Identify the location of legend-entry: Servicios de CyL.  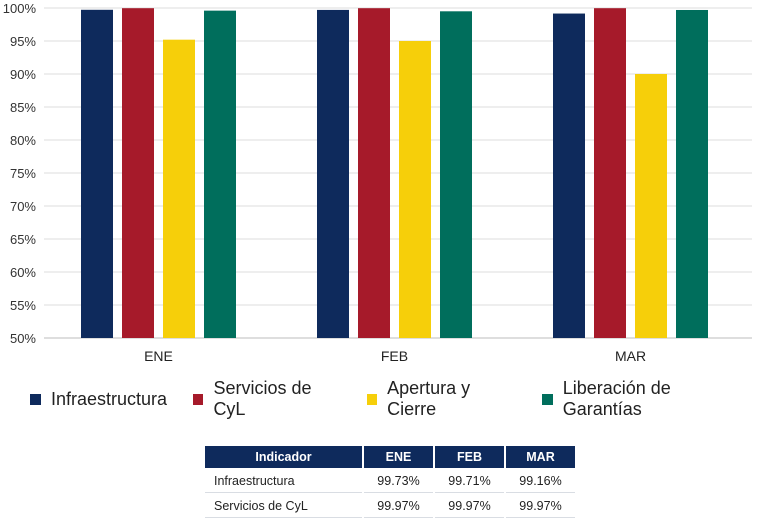
(267, 399).